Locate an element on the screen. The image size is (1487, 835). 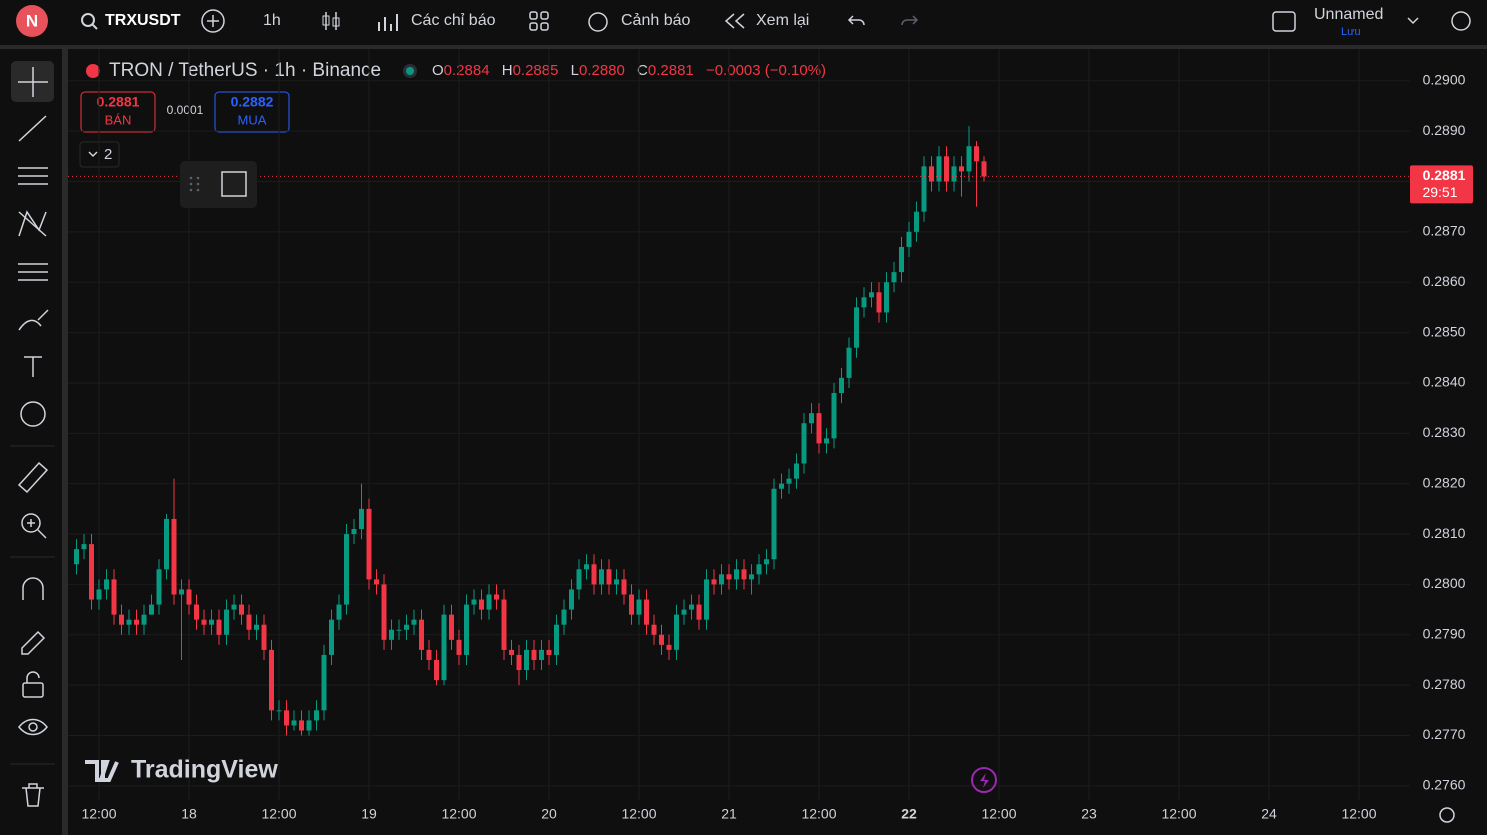
templates-icon is located at coordinates (539, 21).